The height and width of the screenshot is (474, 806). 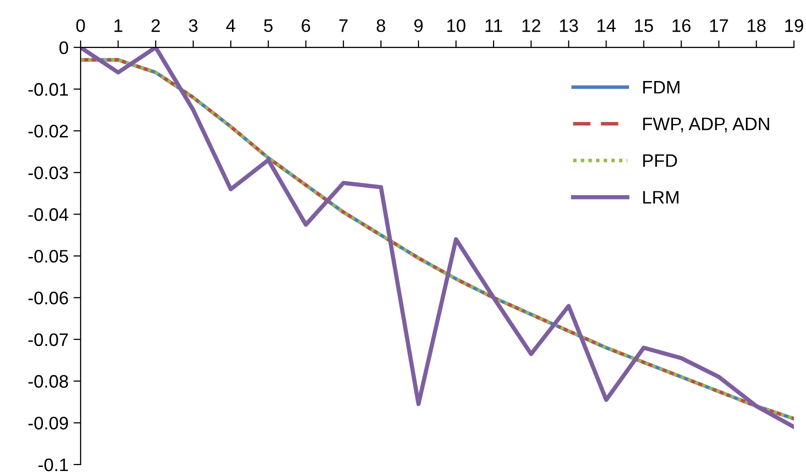 I want to click on x-tick-label: 11, so click(x=494, y=25).